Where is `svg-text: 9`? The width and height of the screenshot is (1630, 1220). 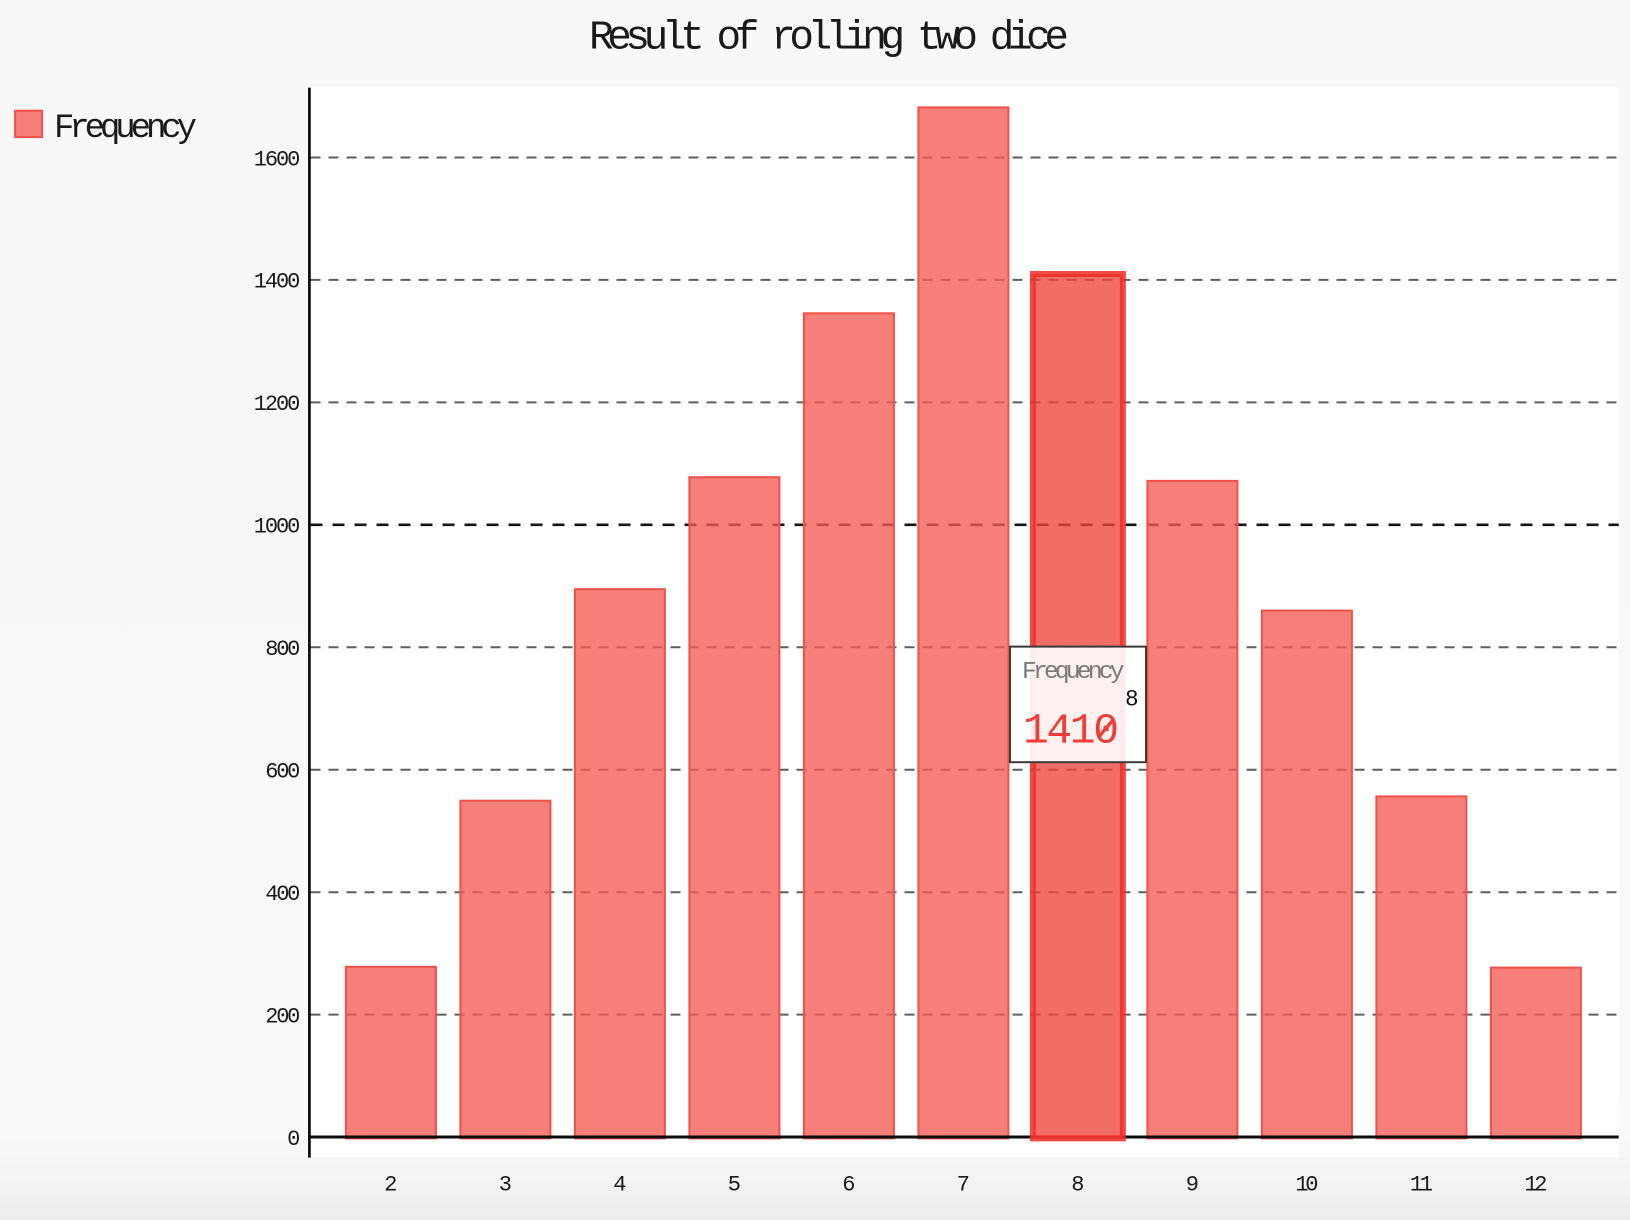 svg-text: 9 is located at coordinates (1192, 1185).